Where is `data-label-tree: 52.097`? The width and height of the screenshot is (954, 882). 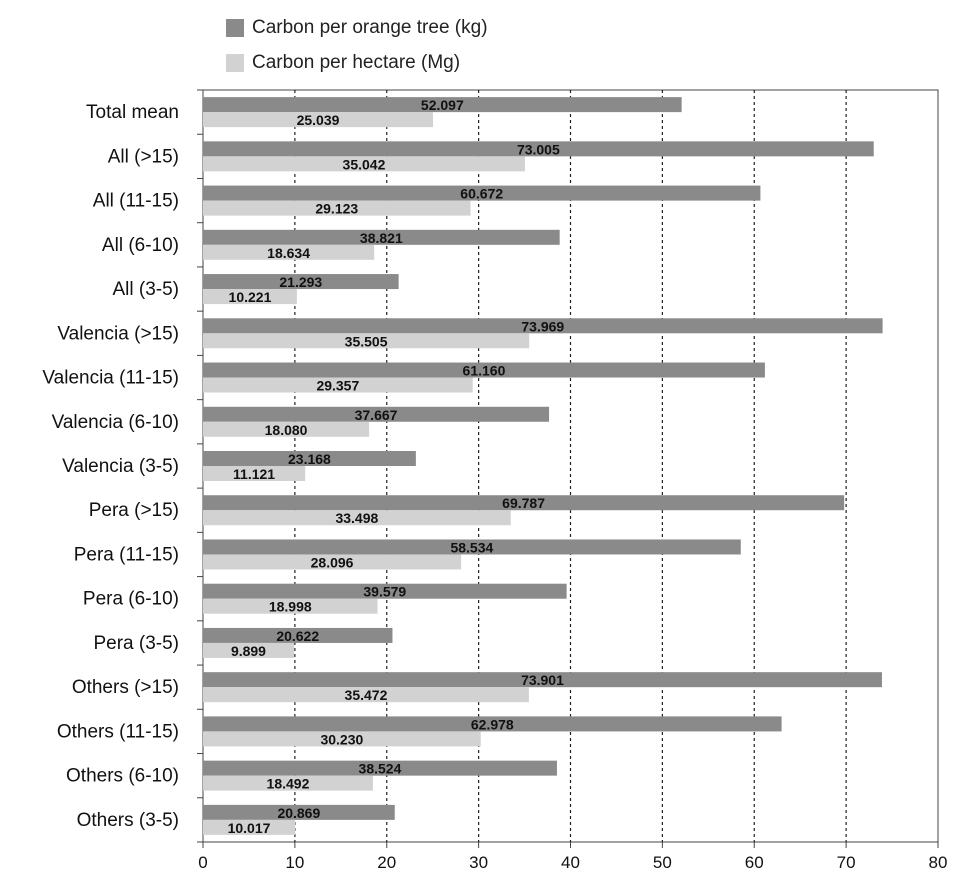
data-label-tree: 52.097 is located at coordinates (442, 105).